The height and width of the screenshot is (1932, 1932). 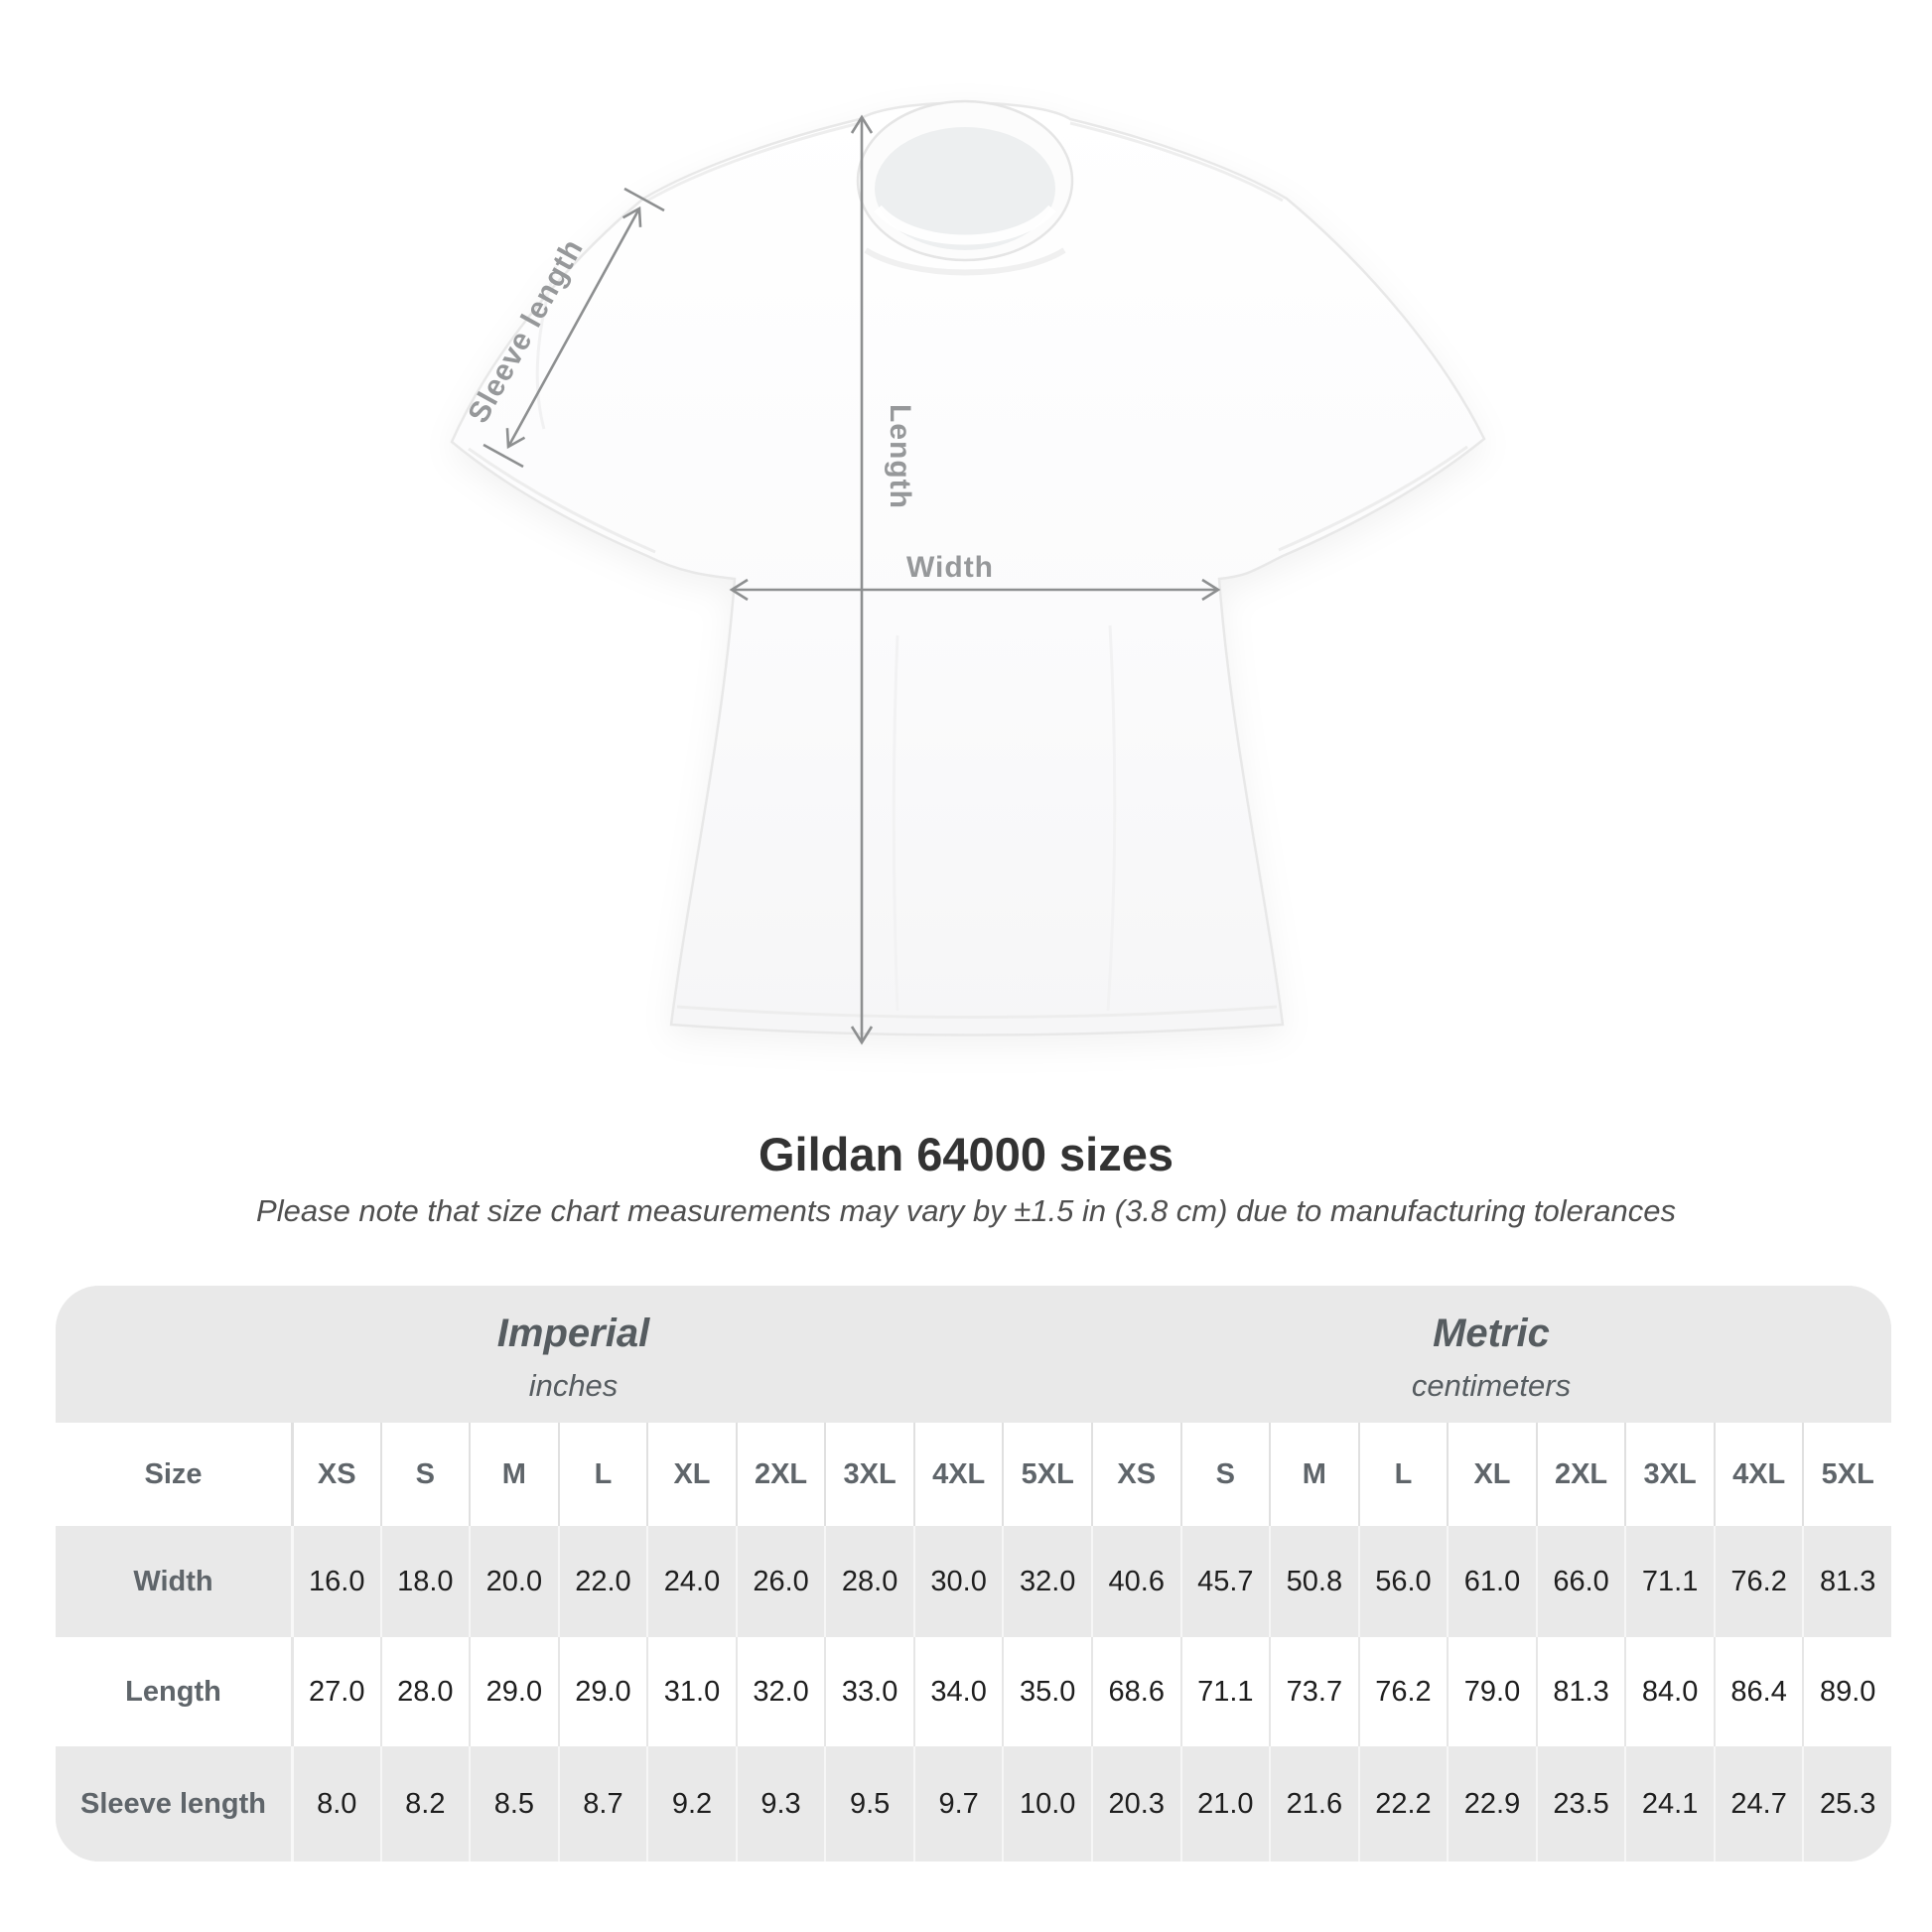 What do you see at coordinates (780, 1804) in the screenshot?
I see `value-cell: 9.3` at bounding box center [780, 1804].